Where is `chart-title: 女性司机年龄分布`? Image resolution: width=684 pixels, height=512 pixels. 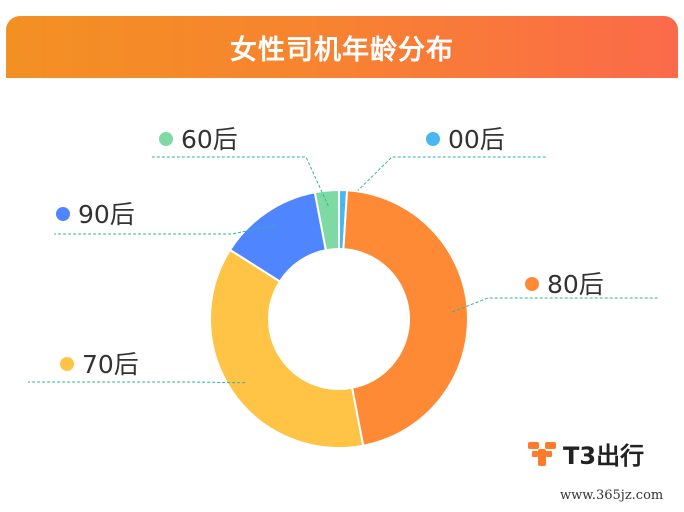
chart-title: 女性司机年龄分布 is located at coordinates (342, 50).